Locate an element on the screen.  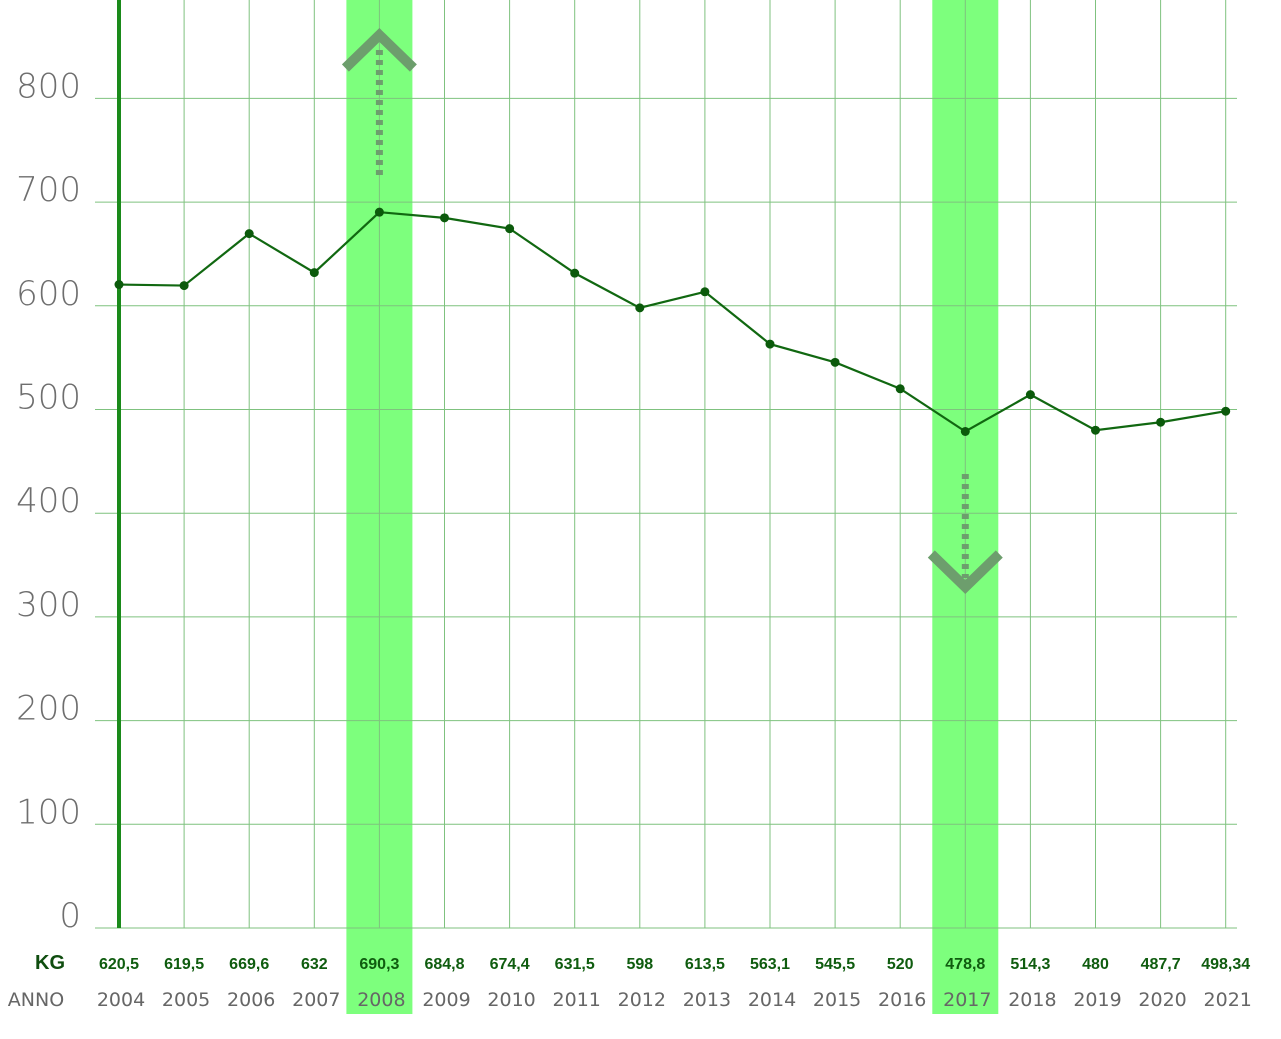
kg-value-2015: 545,5 is located at coordinates (835, 964).